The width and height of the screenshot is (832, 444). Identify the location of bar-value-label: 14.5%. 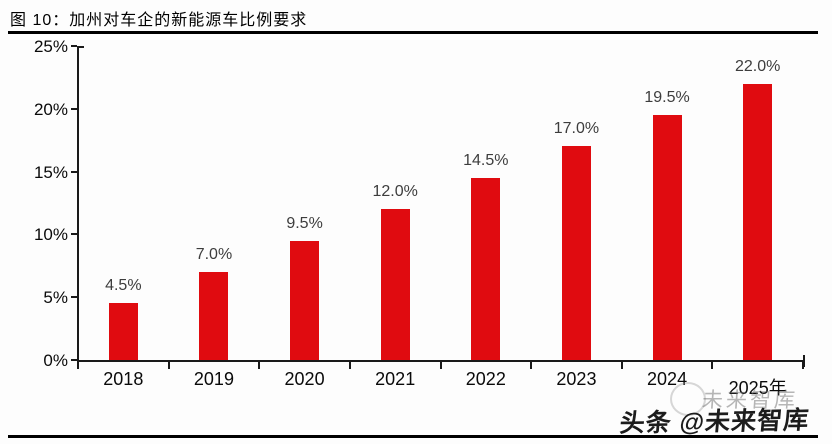
(486, 160).